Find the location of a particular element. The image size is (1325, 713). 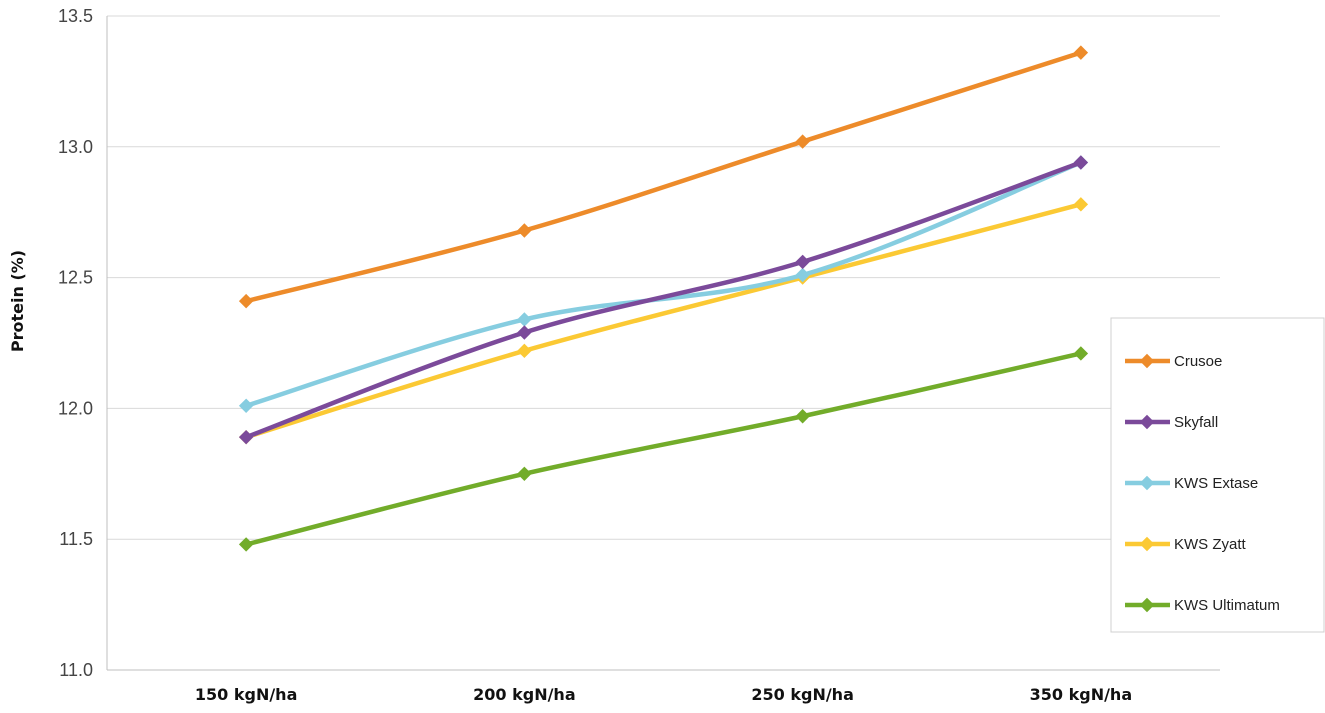

x-tick-label: 200 kgN/ha is located at coordinates (524, 694).